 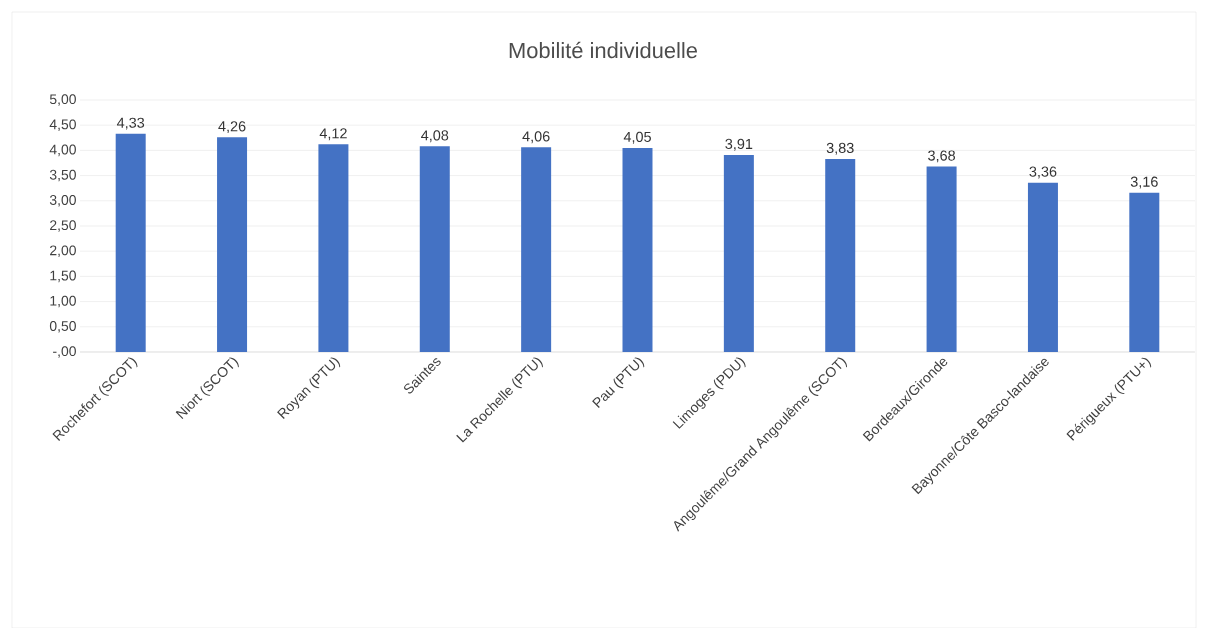 I want to click on data-label: 3,36, so click(x=1043, y=172).